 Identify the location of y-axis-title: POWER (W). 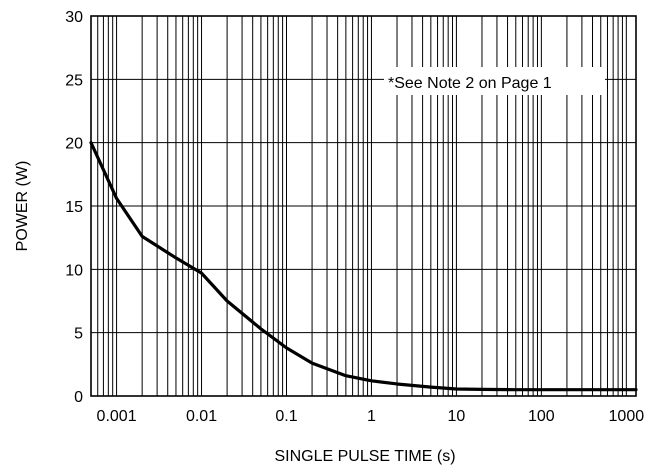
(22, 206).